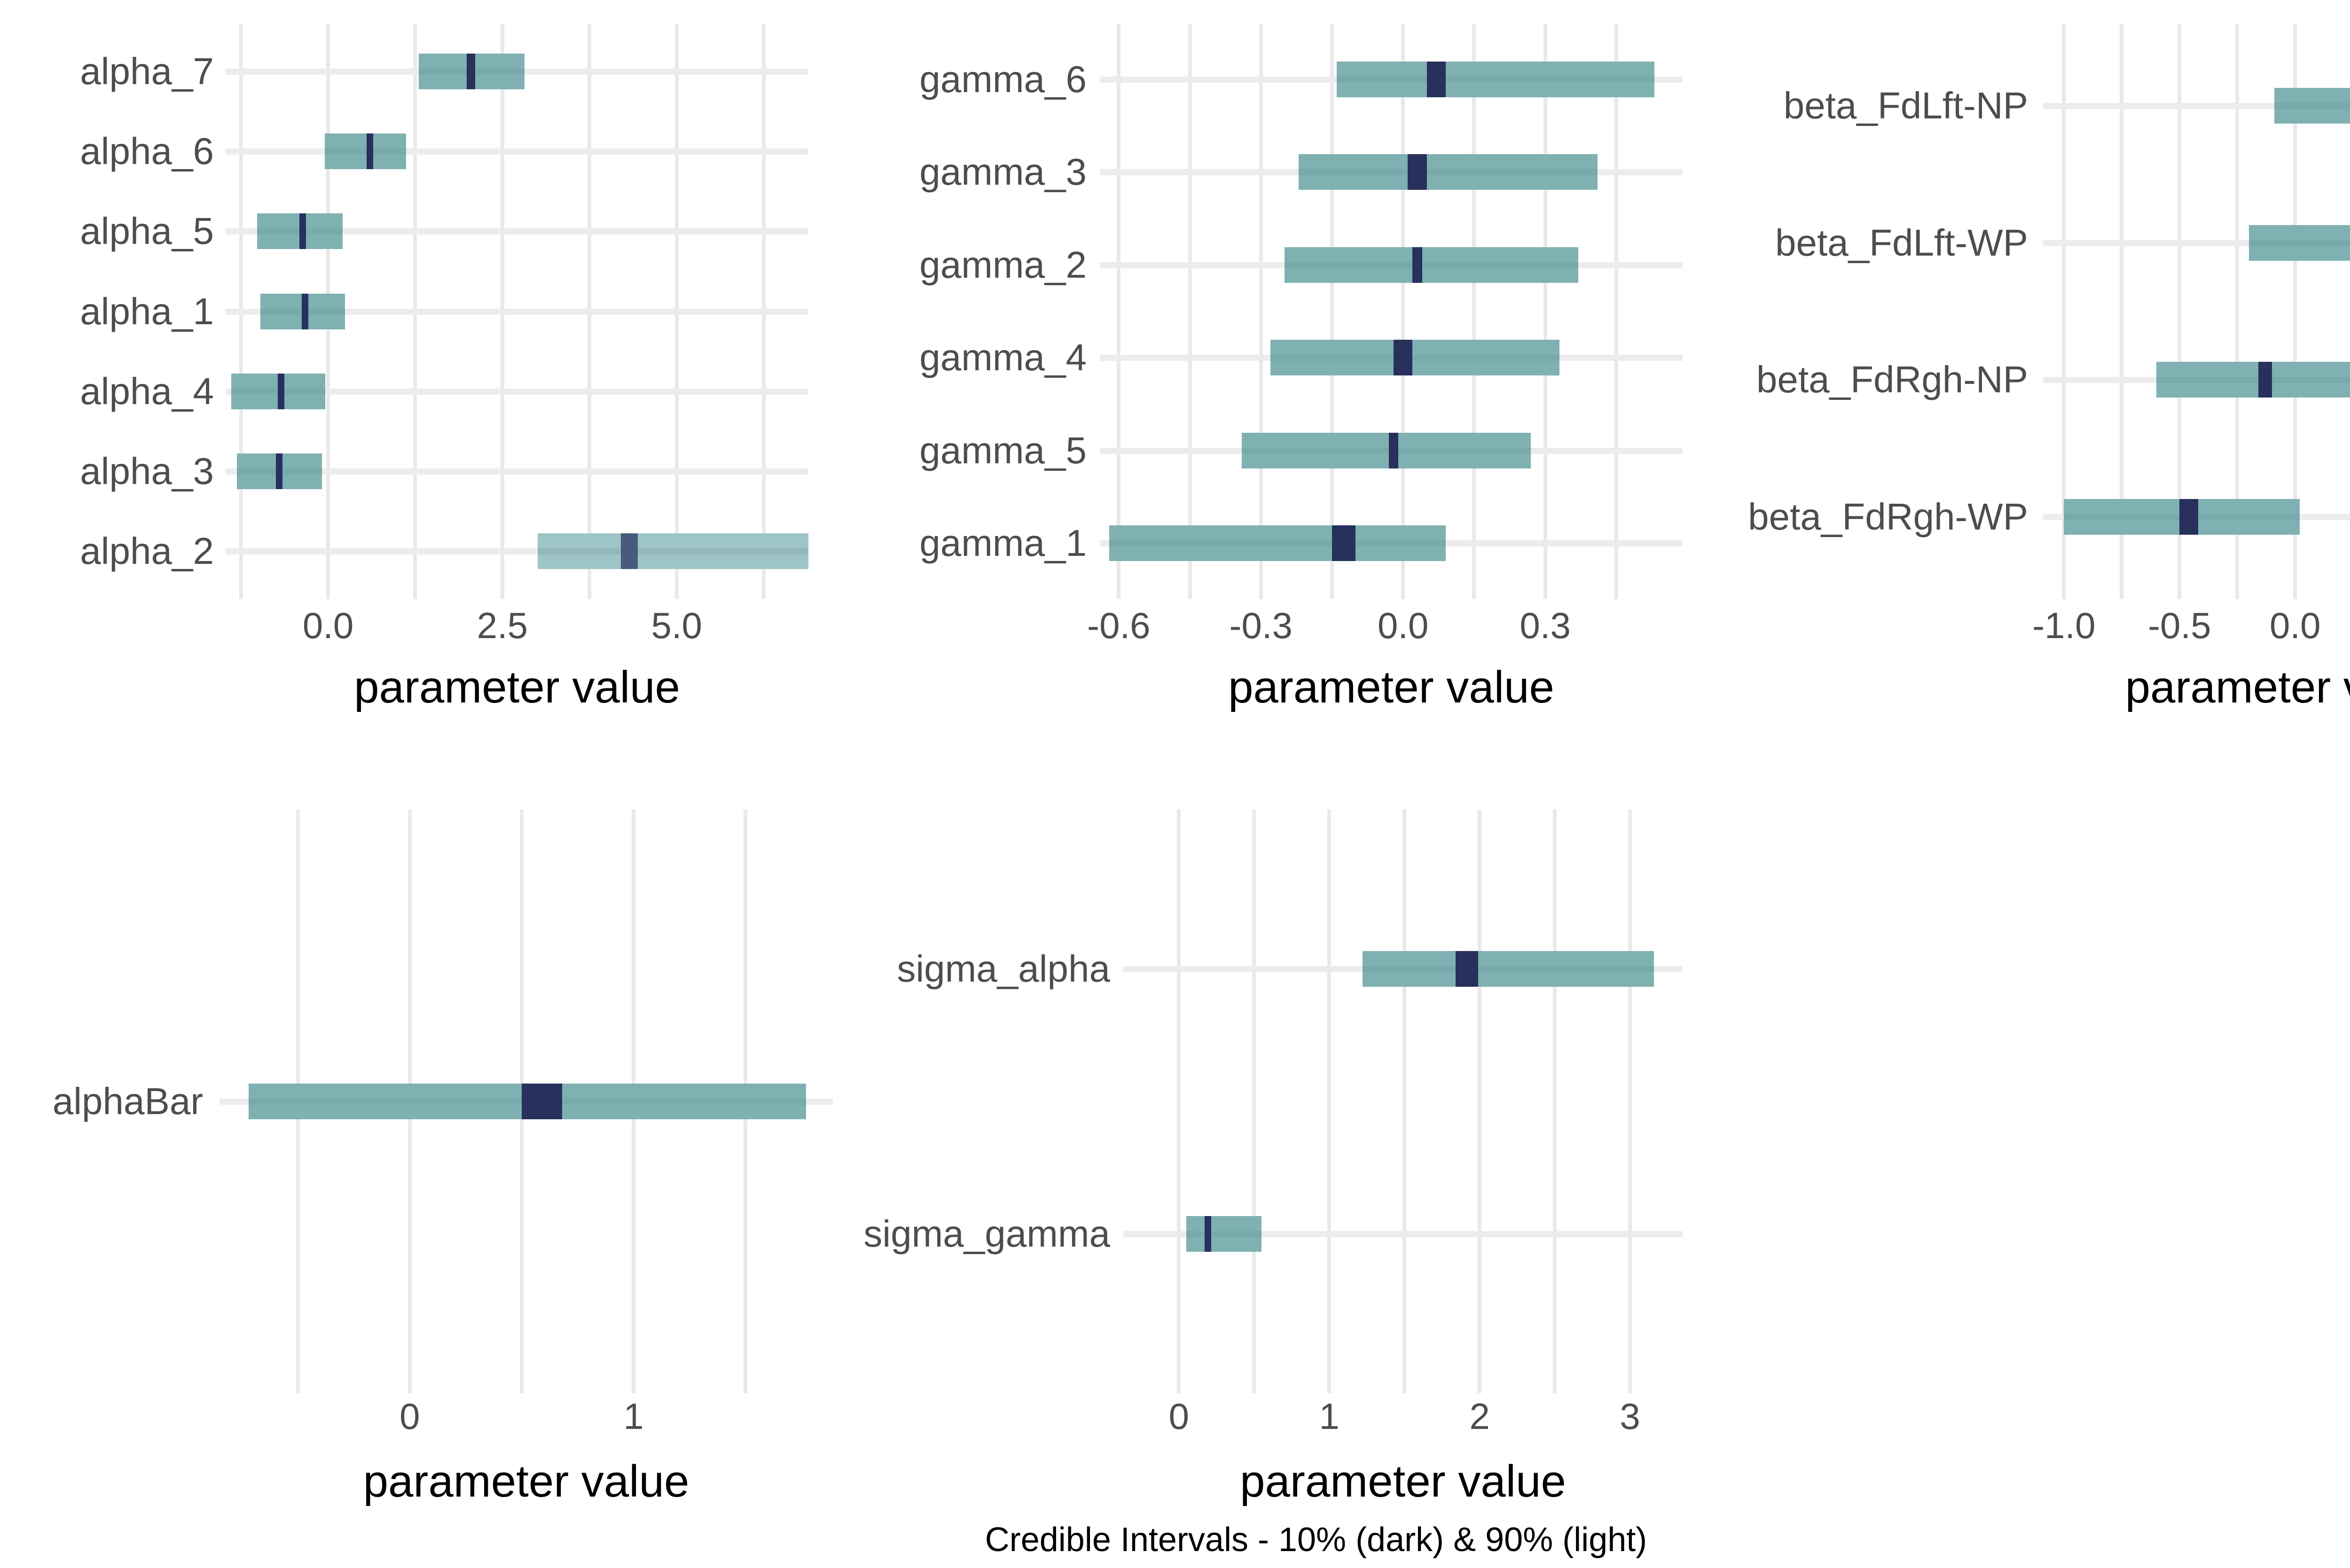 Image resolution: width=2350 pixels, height=1568 pixels. Describe the element at coordinates (1260, 625) in the screenshot. I see `x-tick-label: -0.3` at that location.